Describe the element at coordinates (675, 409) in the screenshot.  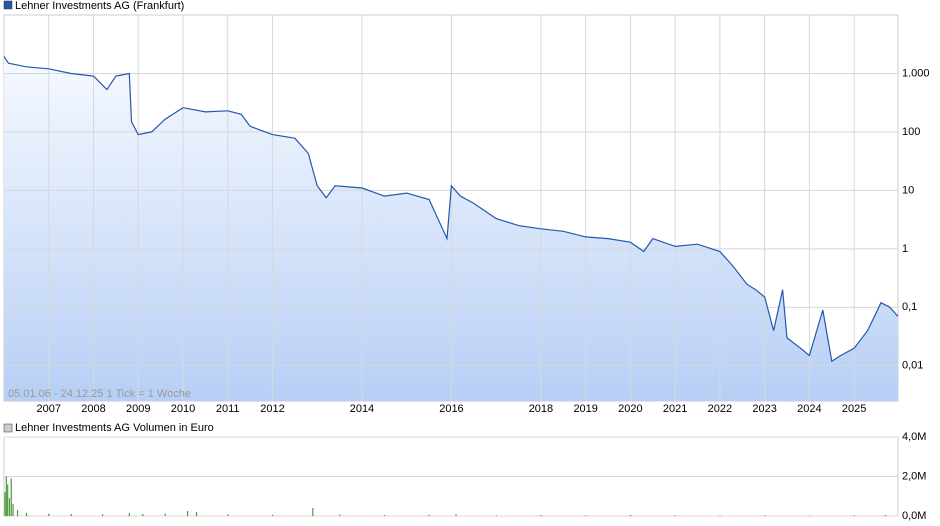
I see `x-tick-label: 2021` at that location.